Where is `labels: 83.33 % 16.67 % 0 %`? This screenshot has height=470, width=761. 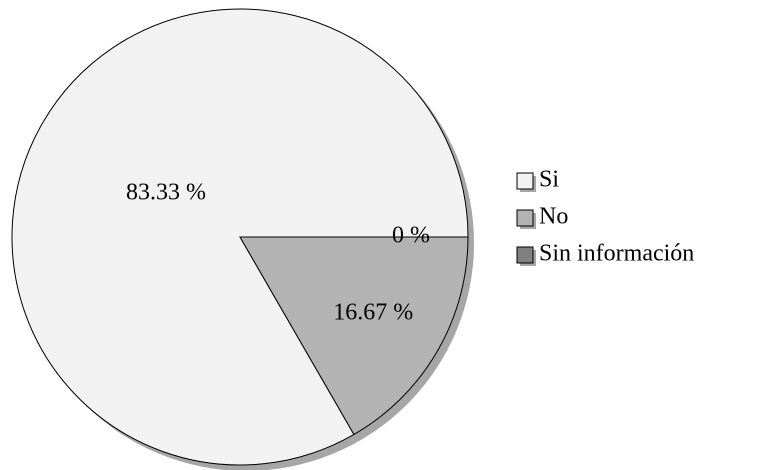
labels: 83.33 % 16.67 % 0 % is located at coordinates (278, 253).